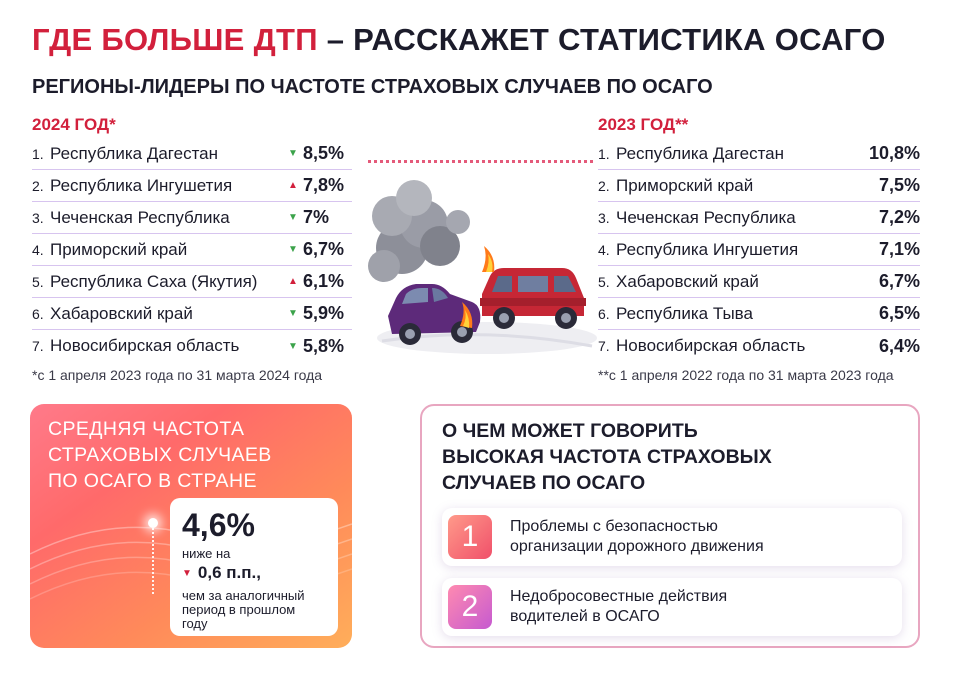 This screenshot has width=960, height=679. What do you see at coordinates (153, 523) in the screenshot?
I see `glow-dot` at bounding box center [153, 523].